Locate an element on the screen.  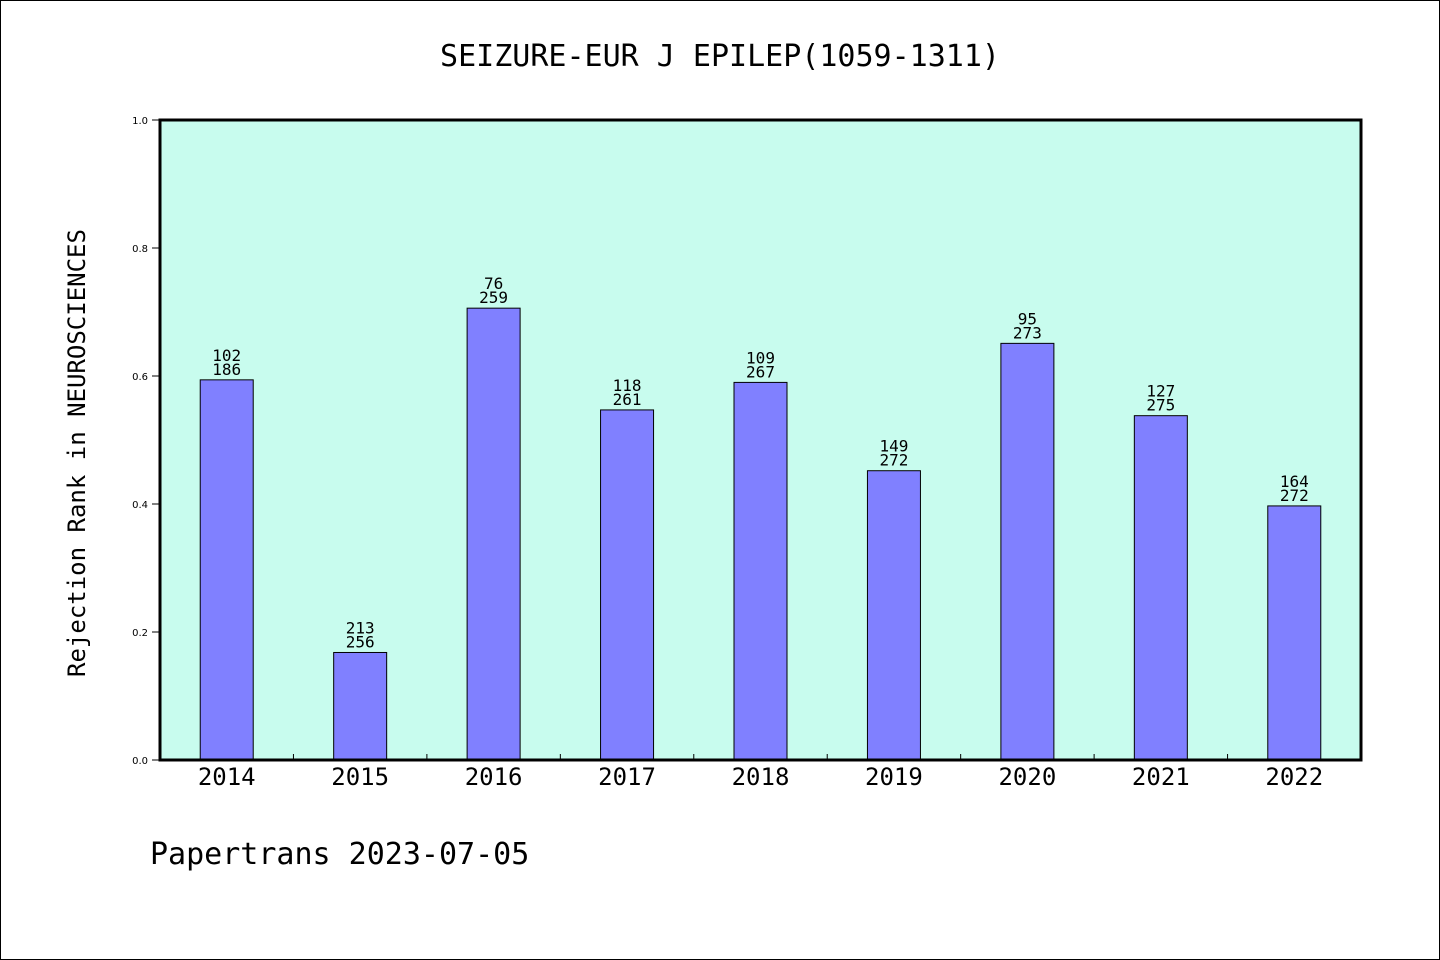
bar-label-top-2019: 149 is located at coordinates (893, 446).